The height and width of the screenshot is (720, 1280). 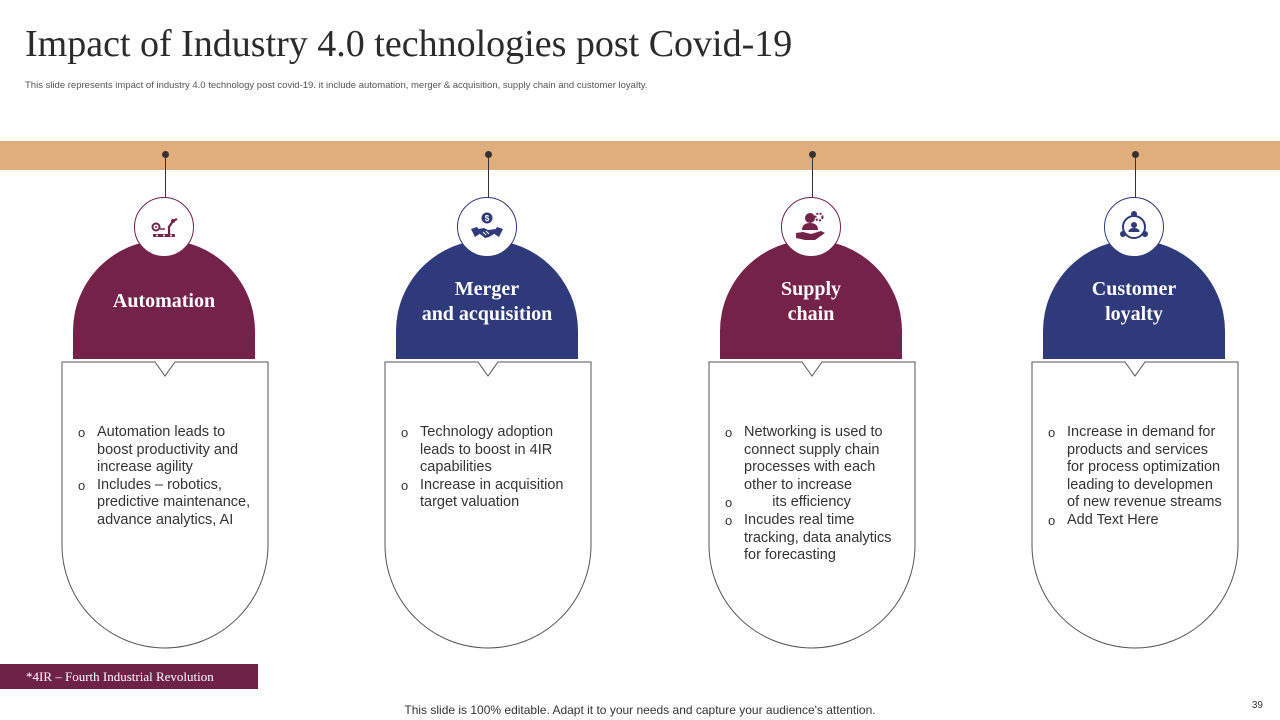 I want to click on bullet-item: Increase in acquisition target valuation, so click(x=491, y=494).